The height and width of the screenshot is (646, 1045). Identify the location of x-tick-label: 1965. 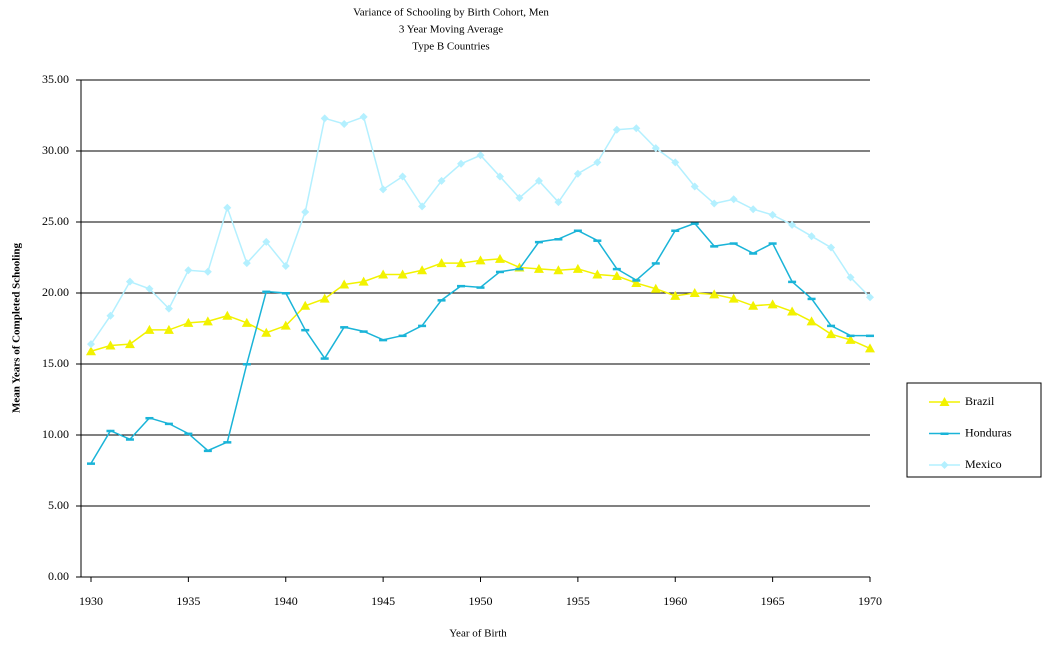
(773, 601).